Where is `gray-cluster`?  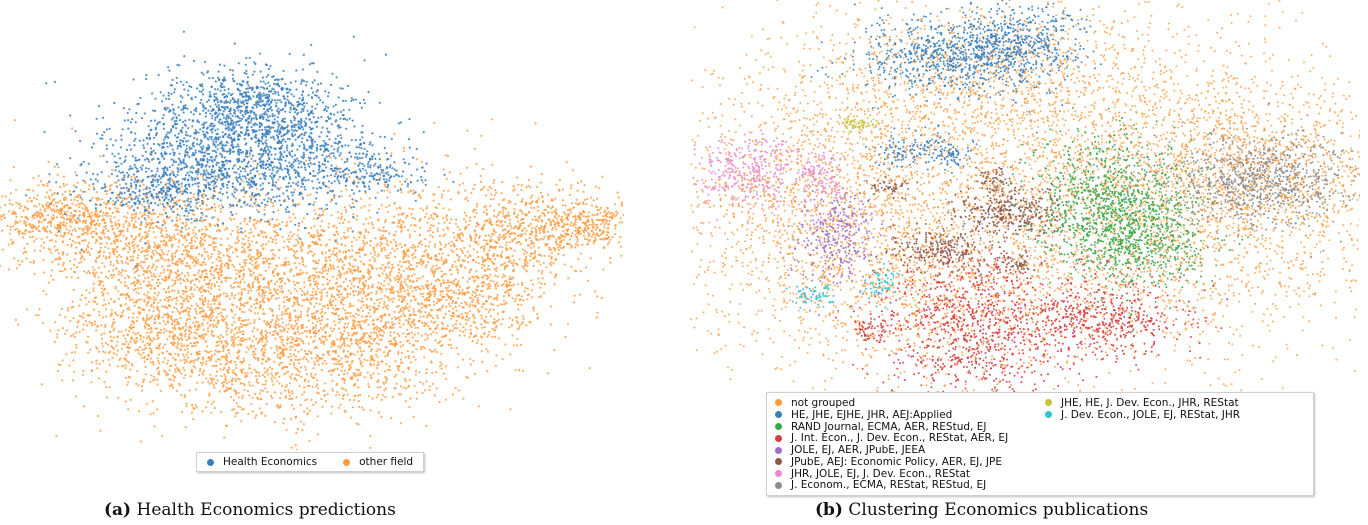
gray-cluster is located at coordinates (1216, 180).